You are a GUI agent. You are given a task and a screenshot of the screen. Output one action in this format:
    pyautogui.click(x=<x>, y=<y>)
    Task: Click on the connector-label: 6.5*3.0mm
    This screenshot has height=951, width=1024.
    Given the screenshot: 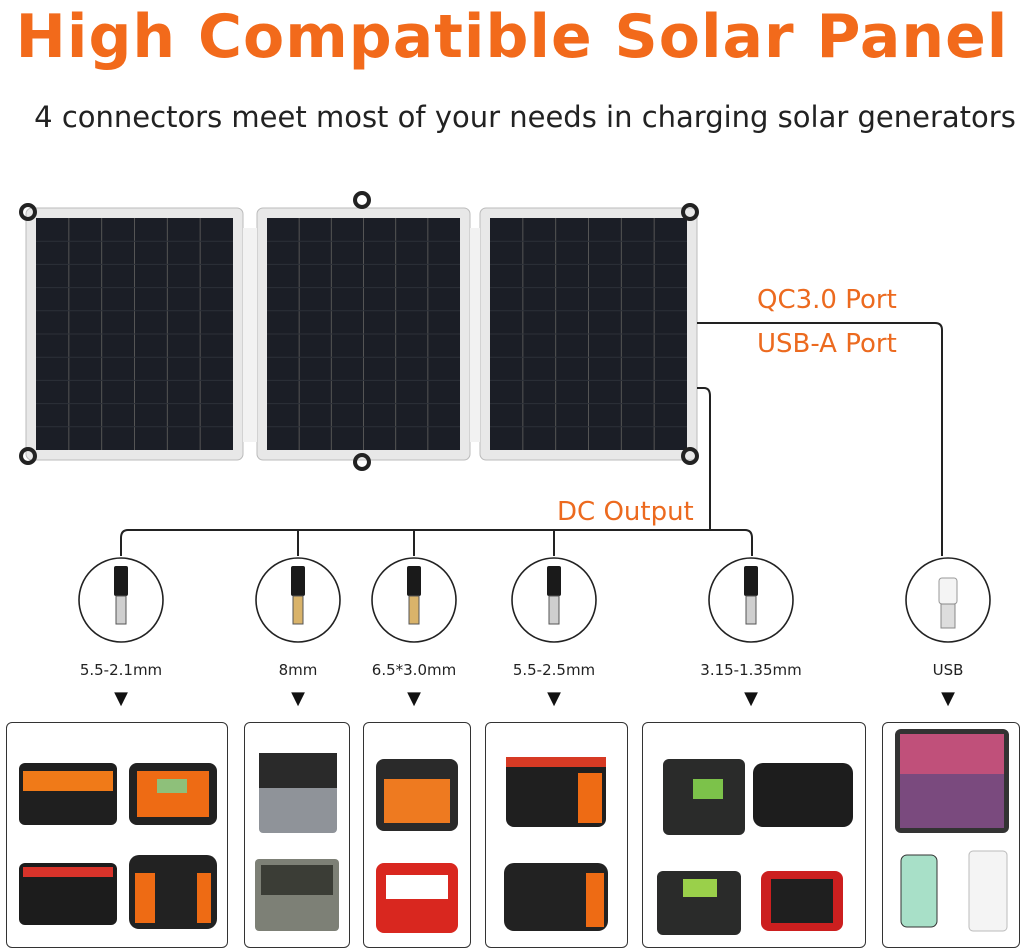 What is the action you would take?
    pyautogui.click(x=414, y=670)
    